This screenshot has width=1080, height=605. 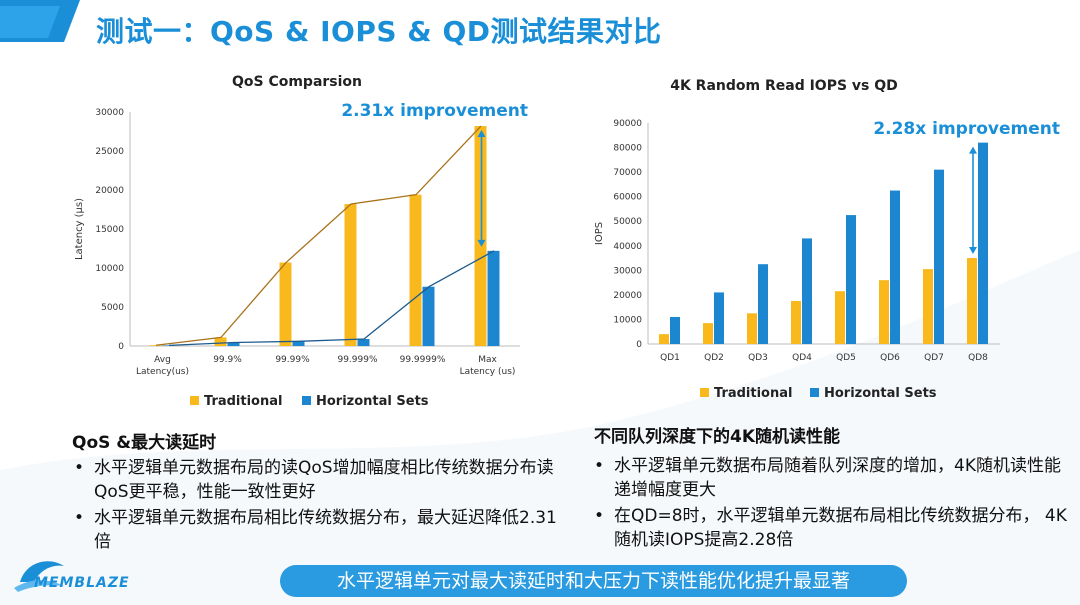 I want to click on y-tick-label: 25000, so click(x=109, y=152).